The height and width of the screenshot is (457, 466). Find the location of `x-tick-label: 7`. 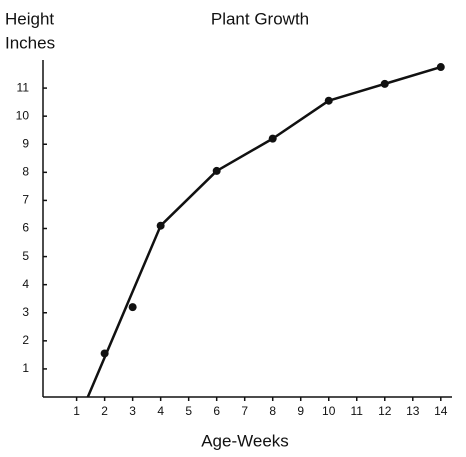

x-tick-label: 7 is located at coordinates (244, 411).